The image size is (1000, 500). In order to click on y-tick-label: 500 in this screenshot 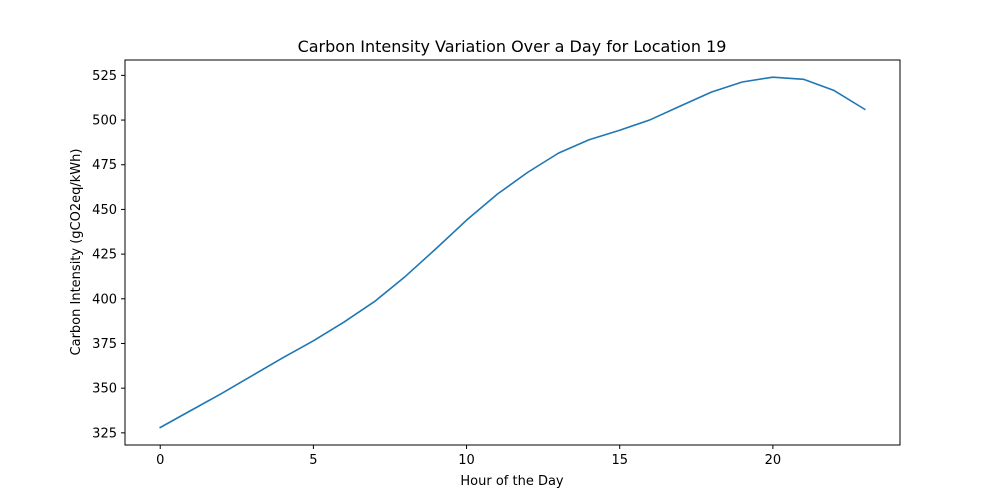, I will do `click(104, 121)`.